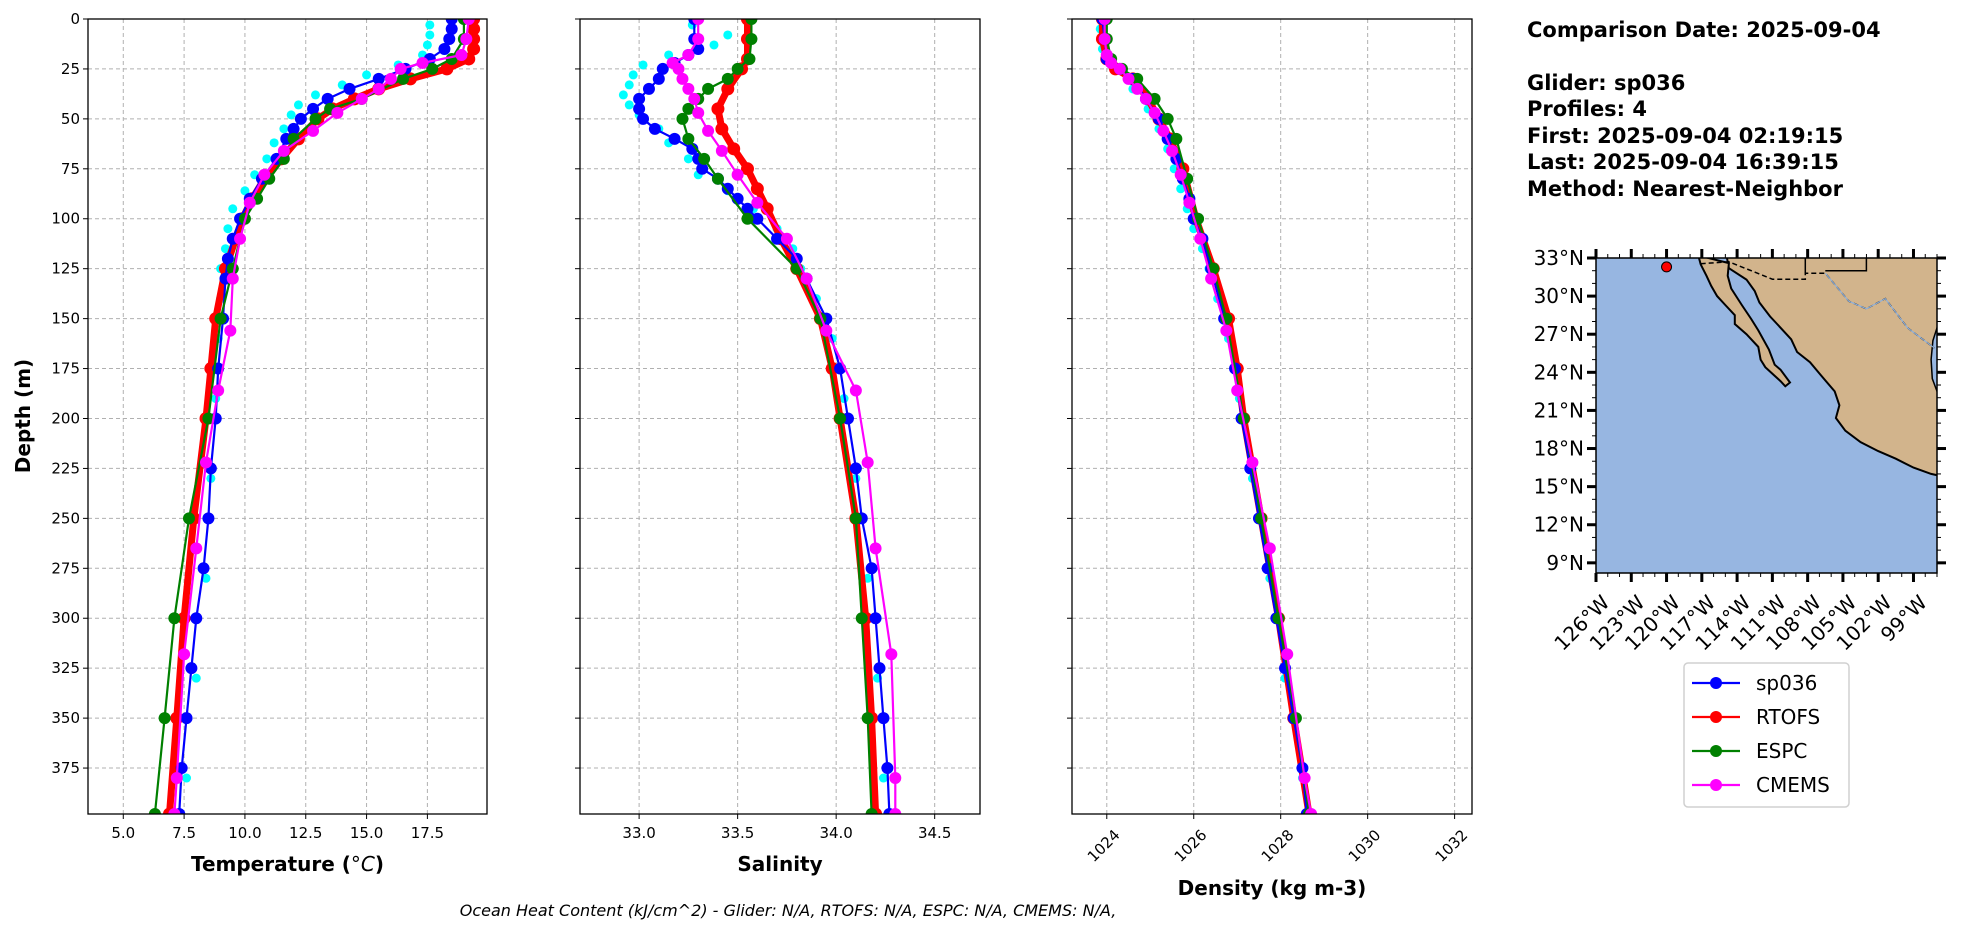 The height and width of the screenshot is (934, 1978). Describe the element at coordinates (1704, 30) in the screenshot. I see `comparison-date: Comparison Date: 2025-09-04` at that location.